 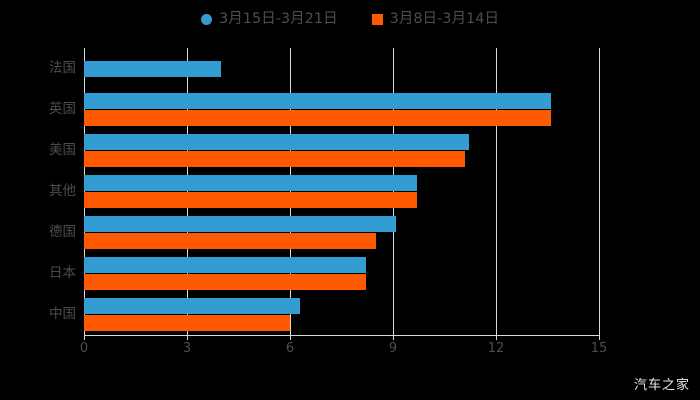 What do you see at coordinates (661, 385) in the screenshot?
I see `watermark-label: 汽车之家` at bounding box center [661, 385].